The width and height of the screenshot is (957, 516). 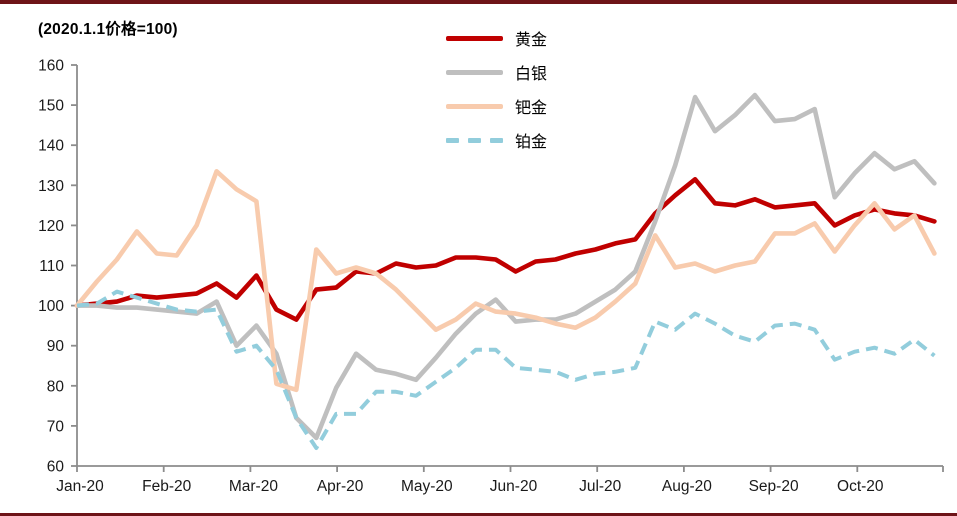 What do you see at coordinates (253, 486) in the screenshot?
I see `x-tick-label: Mar-20` at bounding box center [253, 486].